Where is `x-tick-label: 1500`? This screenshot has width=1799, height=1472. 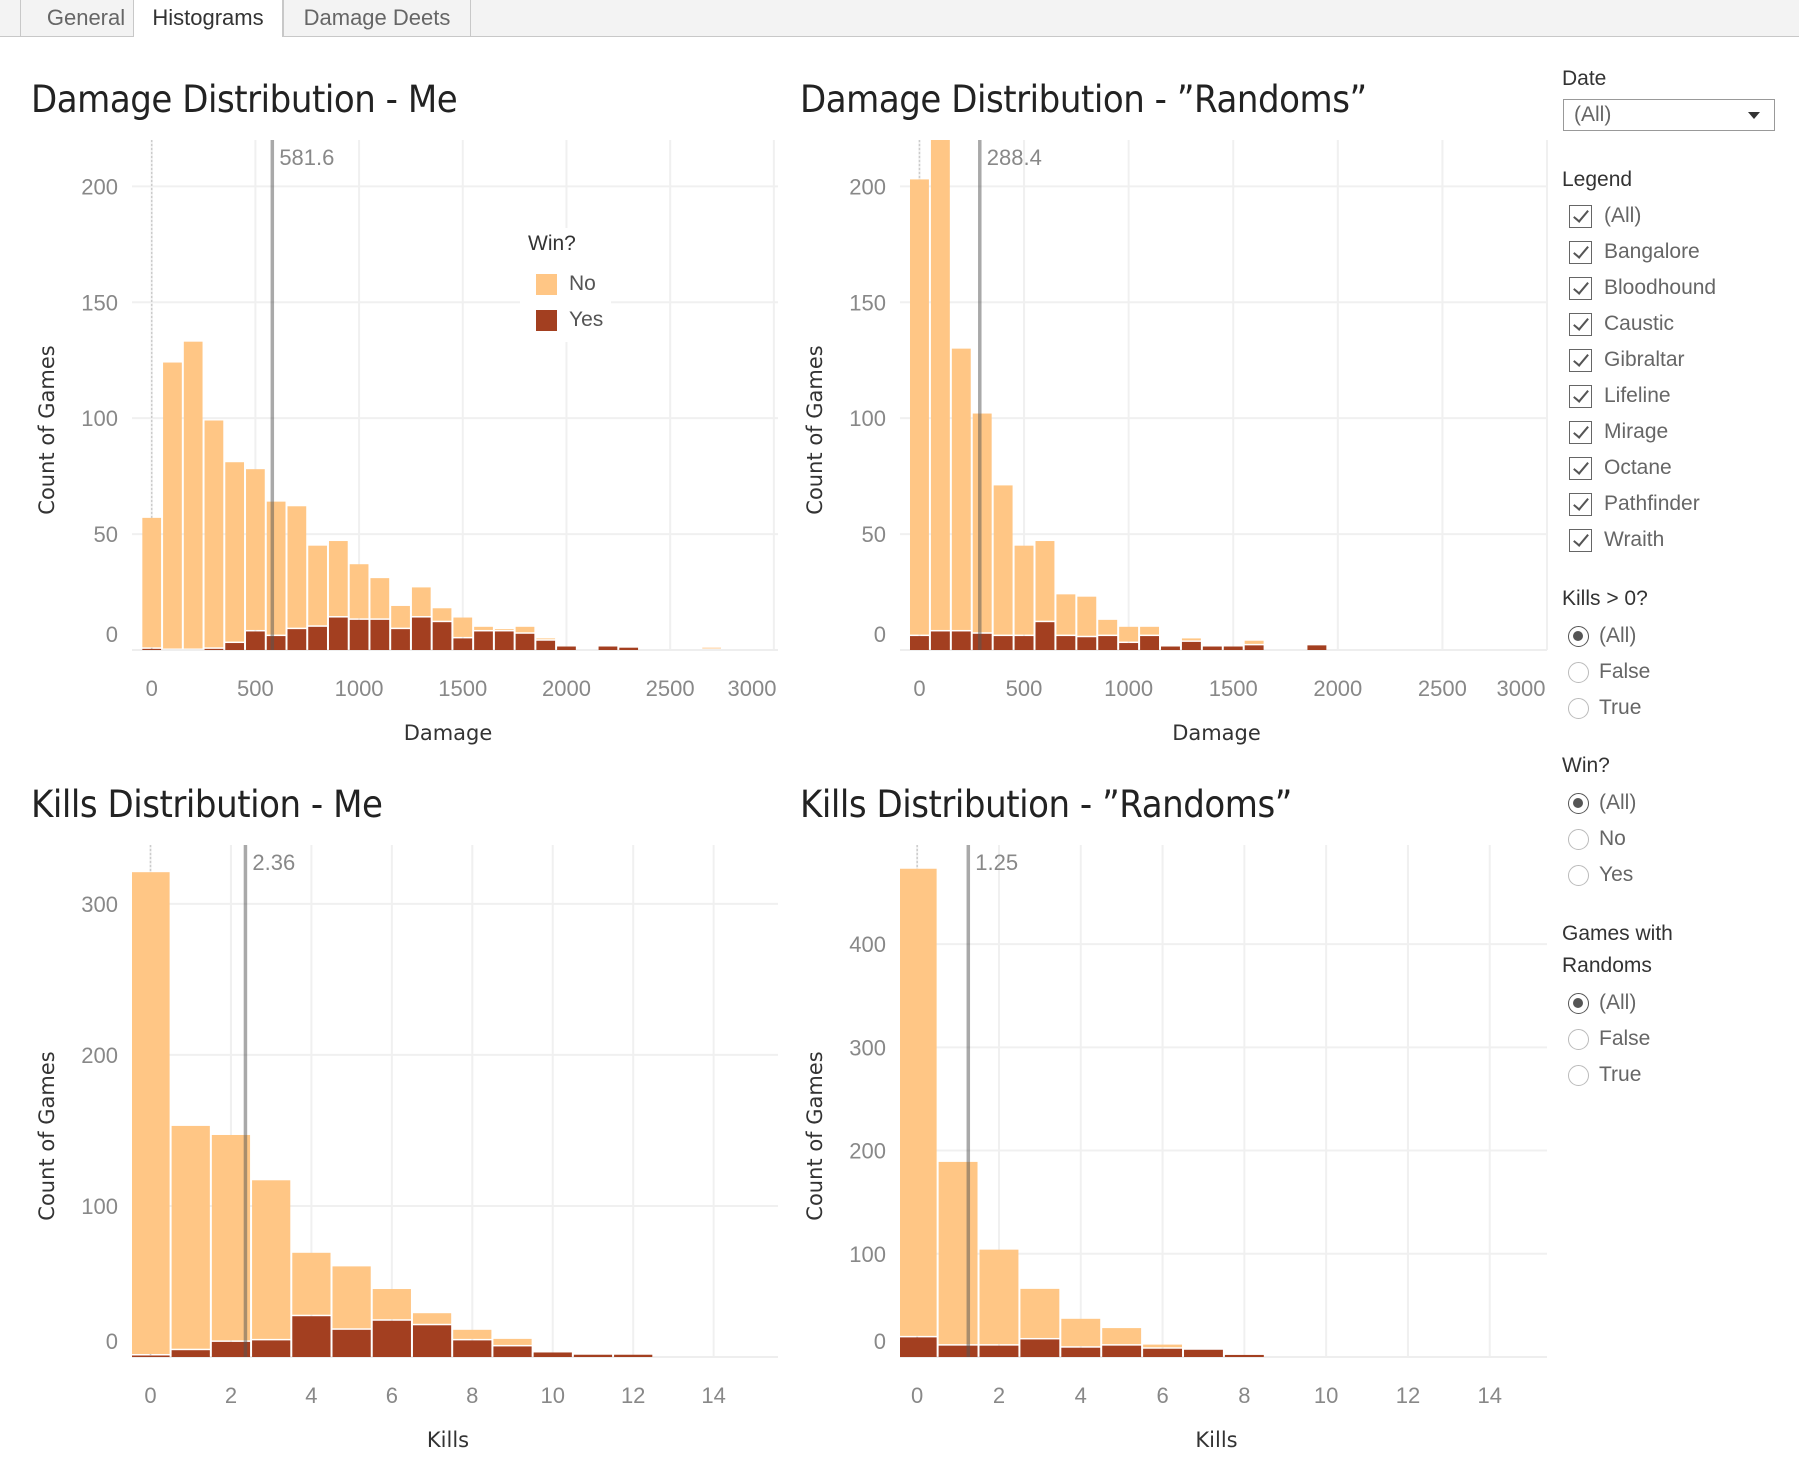 x-tick-label: 1500 is located at coordinates (1233, 688).